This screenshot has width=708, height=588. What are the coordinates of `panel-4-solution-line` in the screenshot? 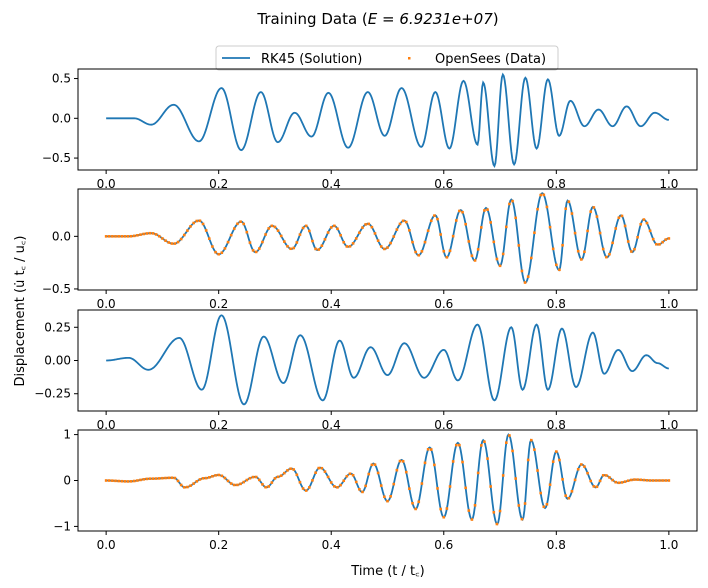 It's located at (387, 479).